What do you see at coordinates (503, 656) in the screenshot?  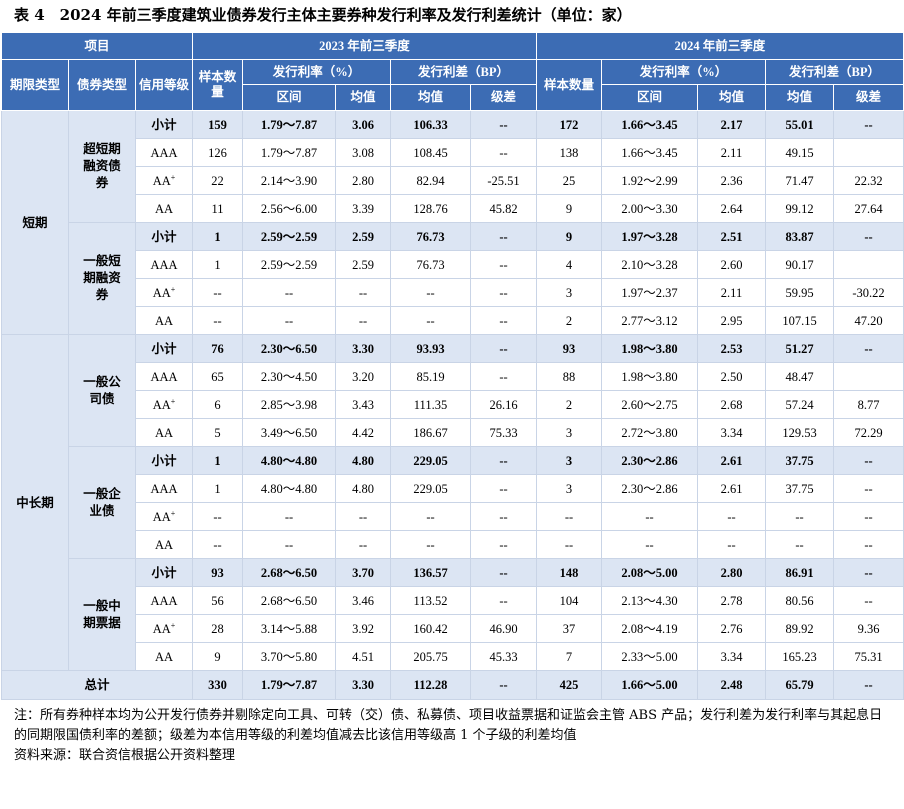 I see `diff-2023-cell: 45.33` at bounding box center [503, 656].